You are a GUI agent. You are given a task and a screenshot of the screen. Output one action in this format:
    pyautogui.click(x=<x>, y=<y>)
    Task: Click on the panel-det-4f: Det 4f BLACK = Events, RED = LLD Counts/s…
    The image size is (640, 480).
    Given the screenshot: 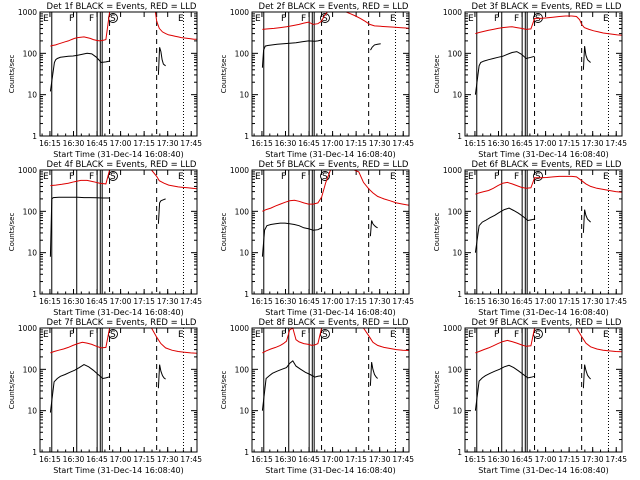 What is the action you would take?
    pyautogui.click(x=105, y=238)
    